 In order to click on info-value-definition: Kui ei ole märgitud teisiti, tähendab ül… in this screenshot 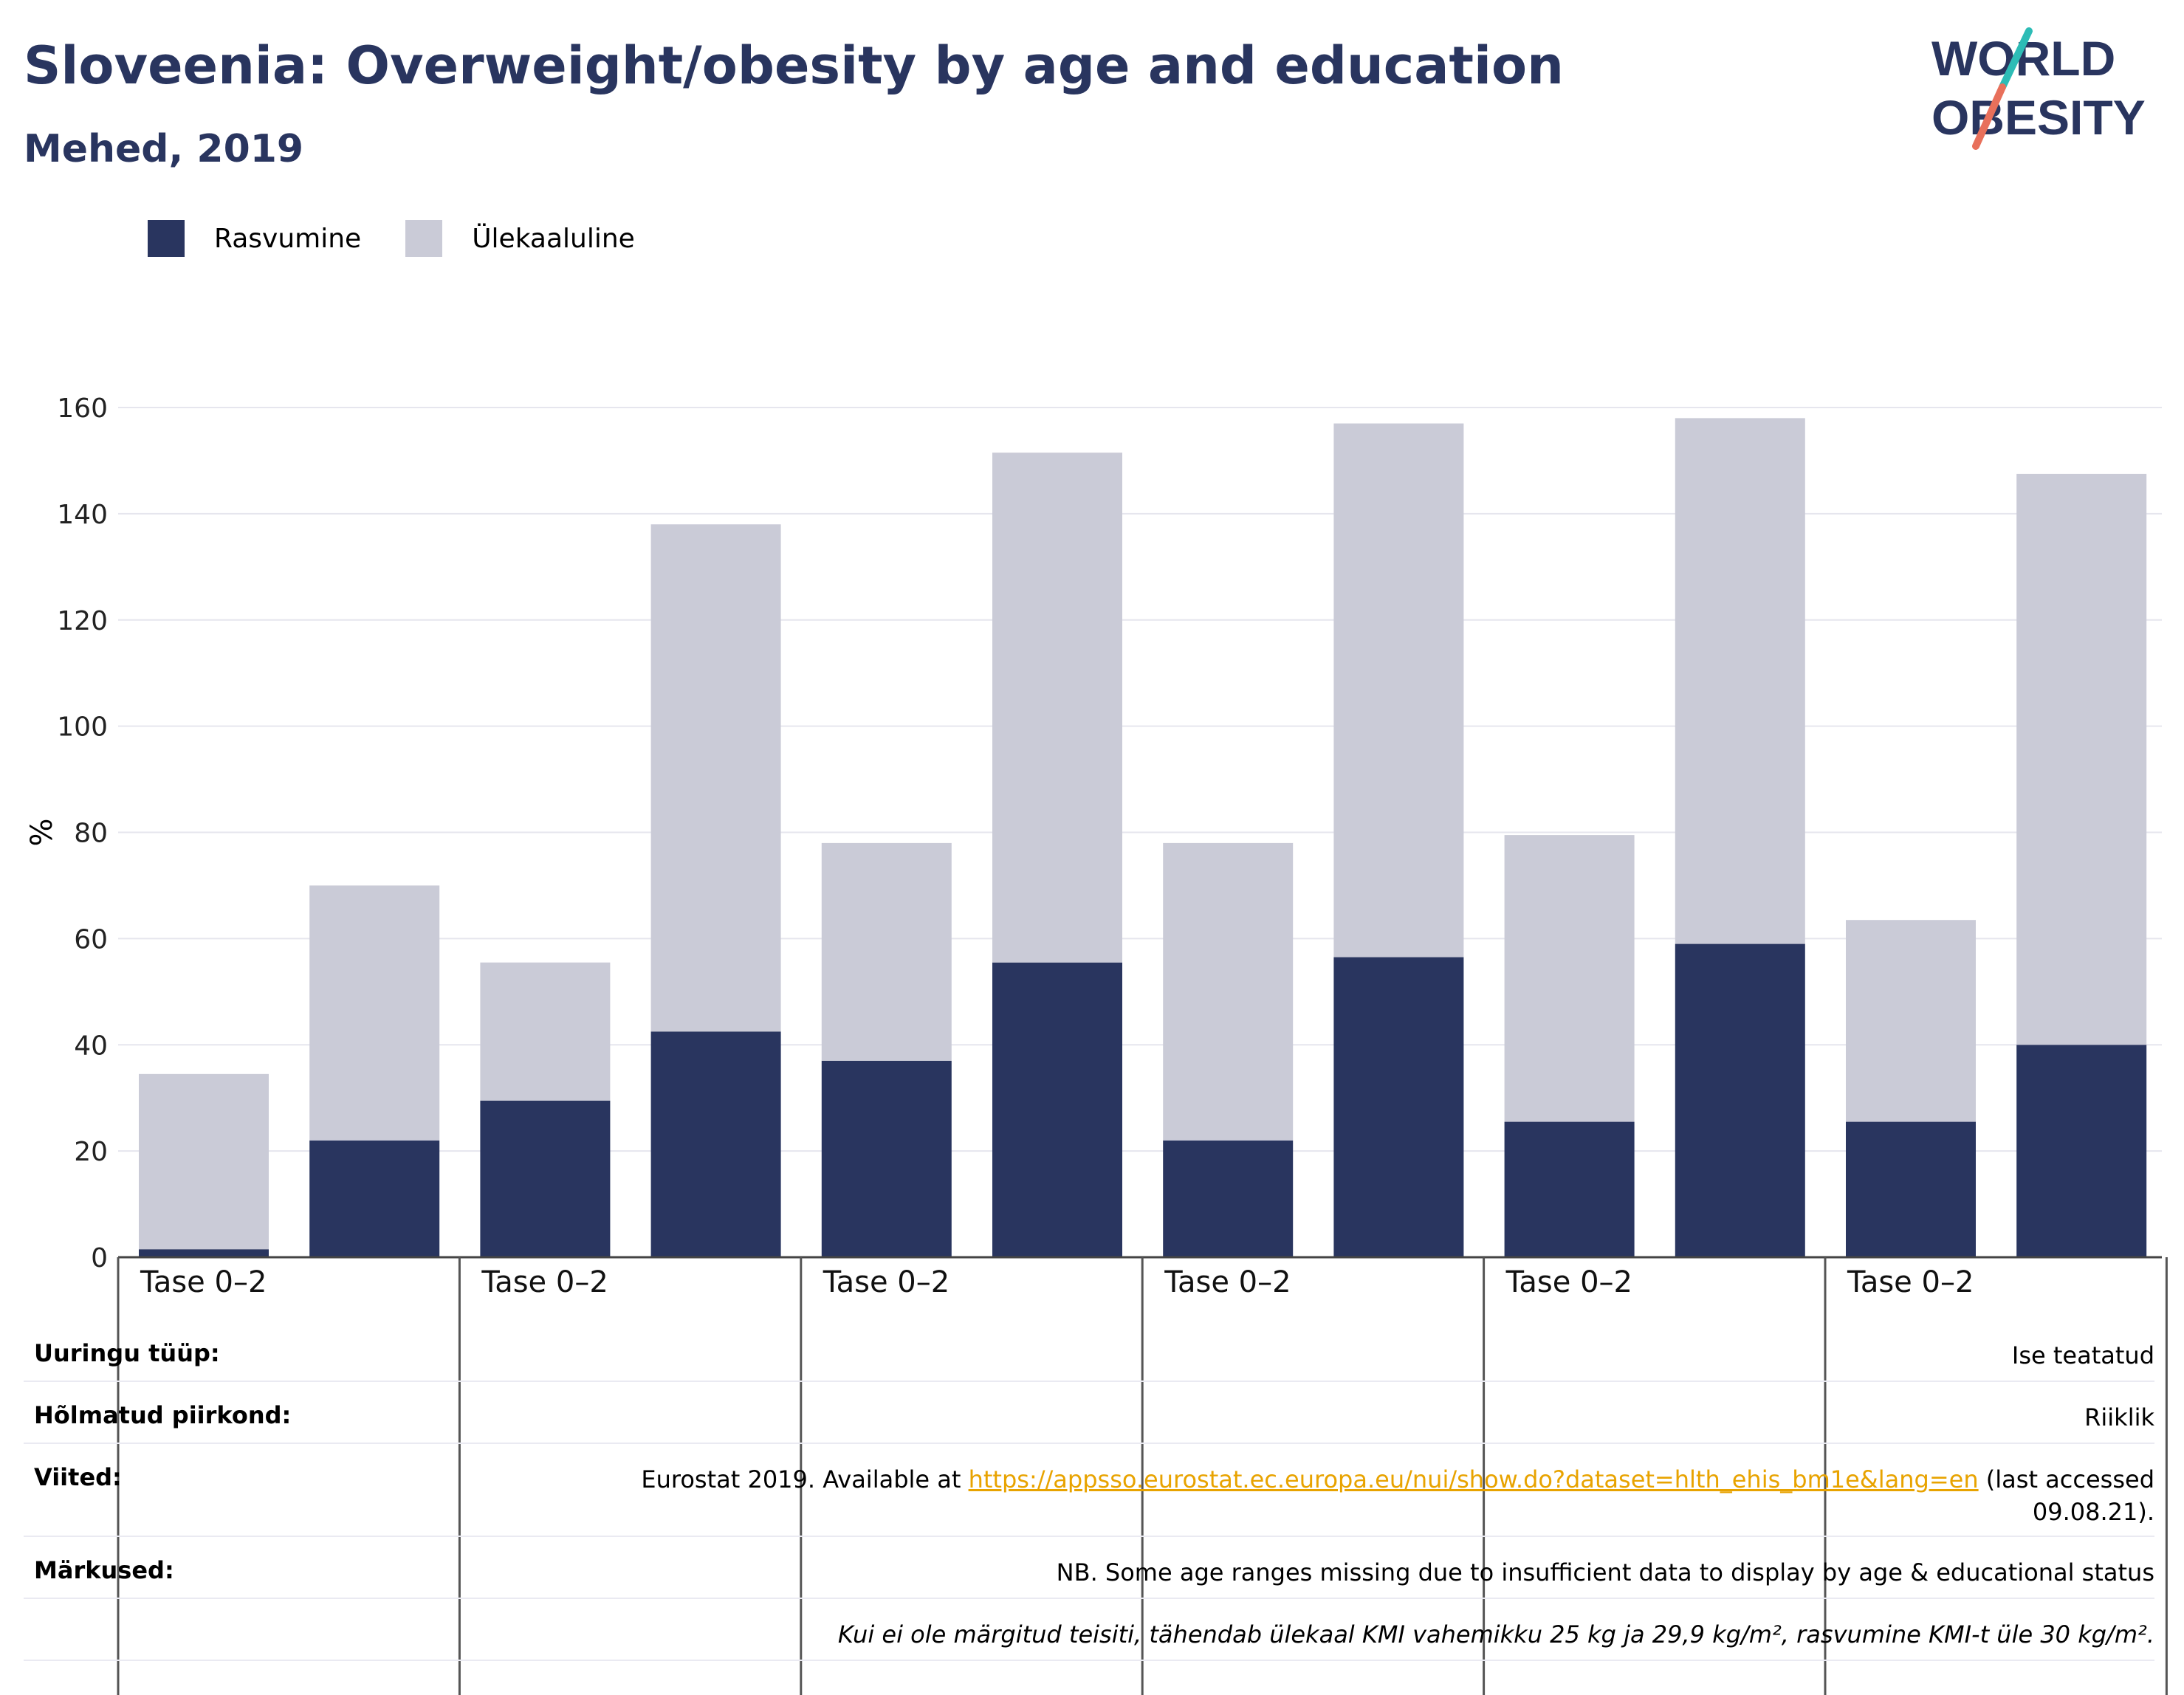, I will do `click(1495, 1634)`.